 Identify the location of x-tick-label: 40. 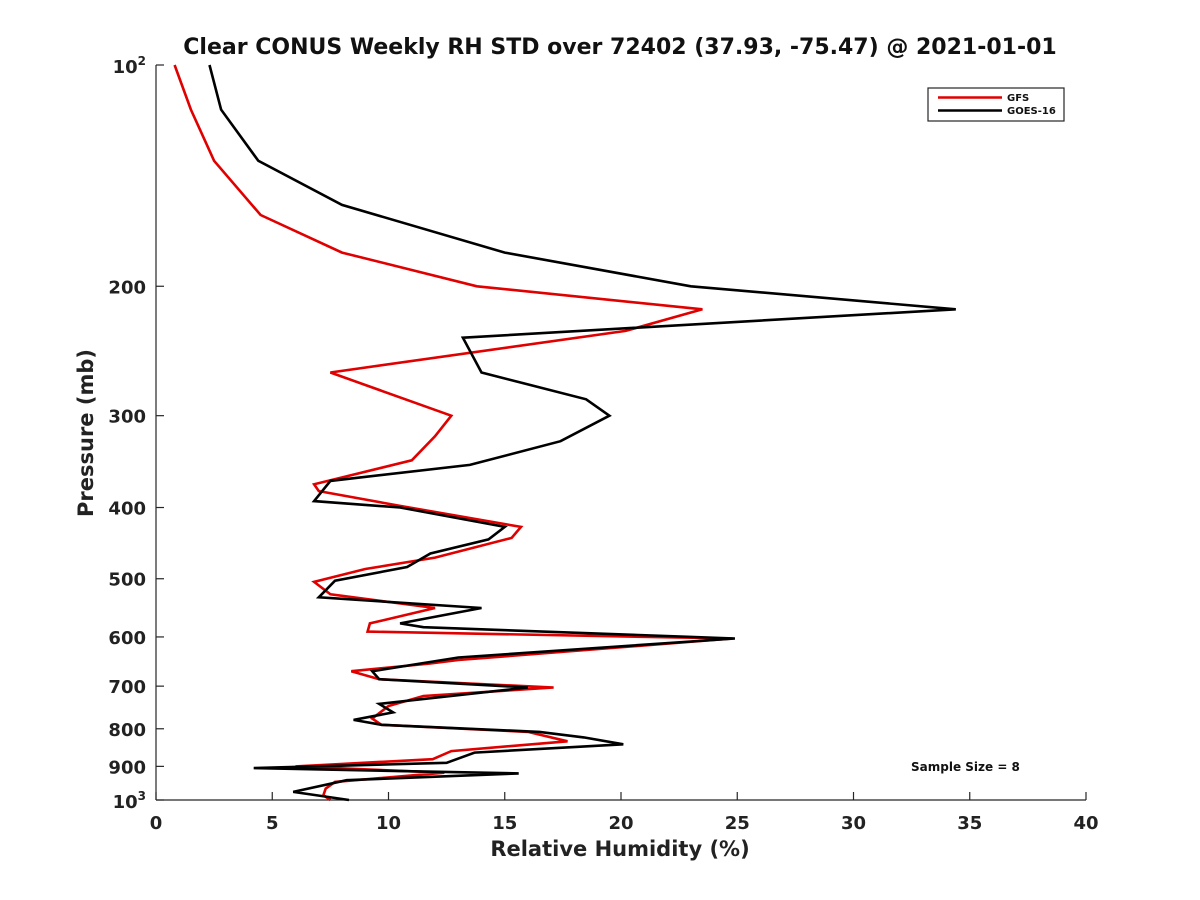
(1085, 823).